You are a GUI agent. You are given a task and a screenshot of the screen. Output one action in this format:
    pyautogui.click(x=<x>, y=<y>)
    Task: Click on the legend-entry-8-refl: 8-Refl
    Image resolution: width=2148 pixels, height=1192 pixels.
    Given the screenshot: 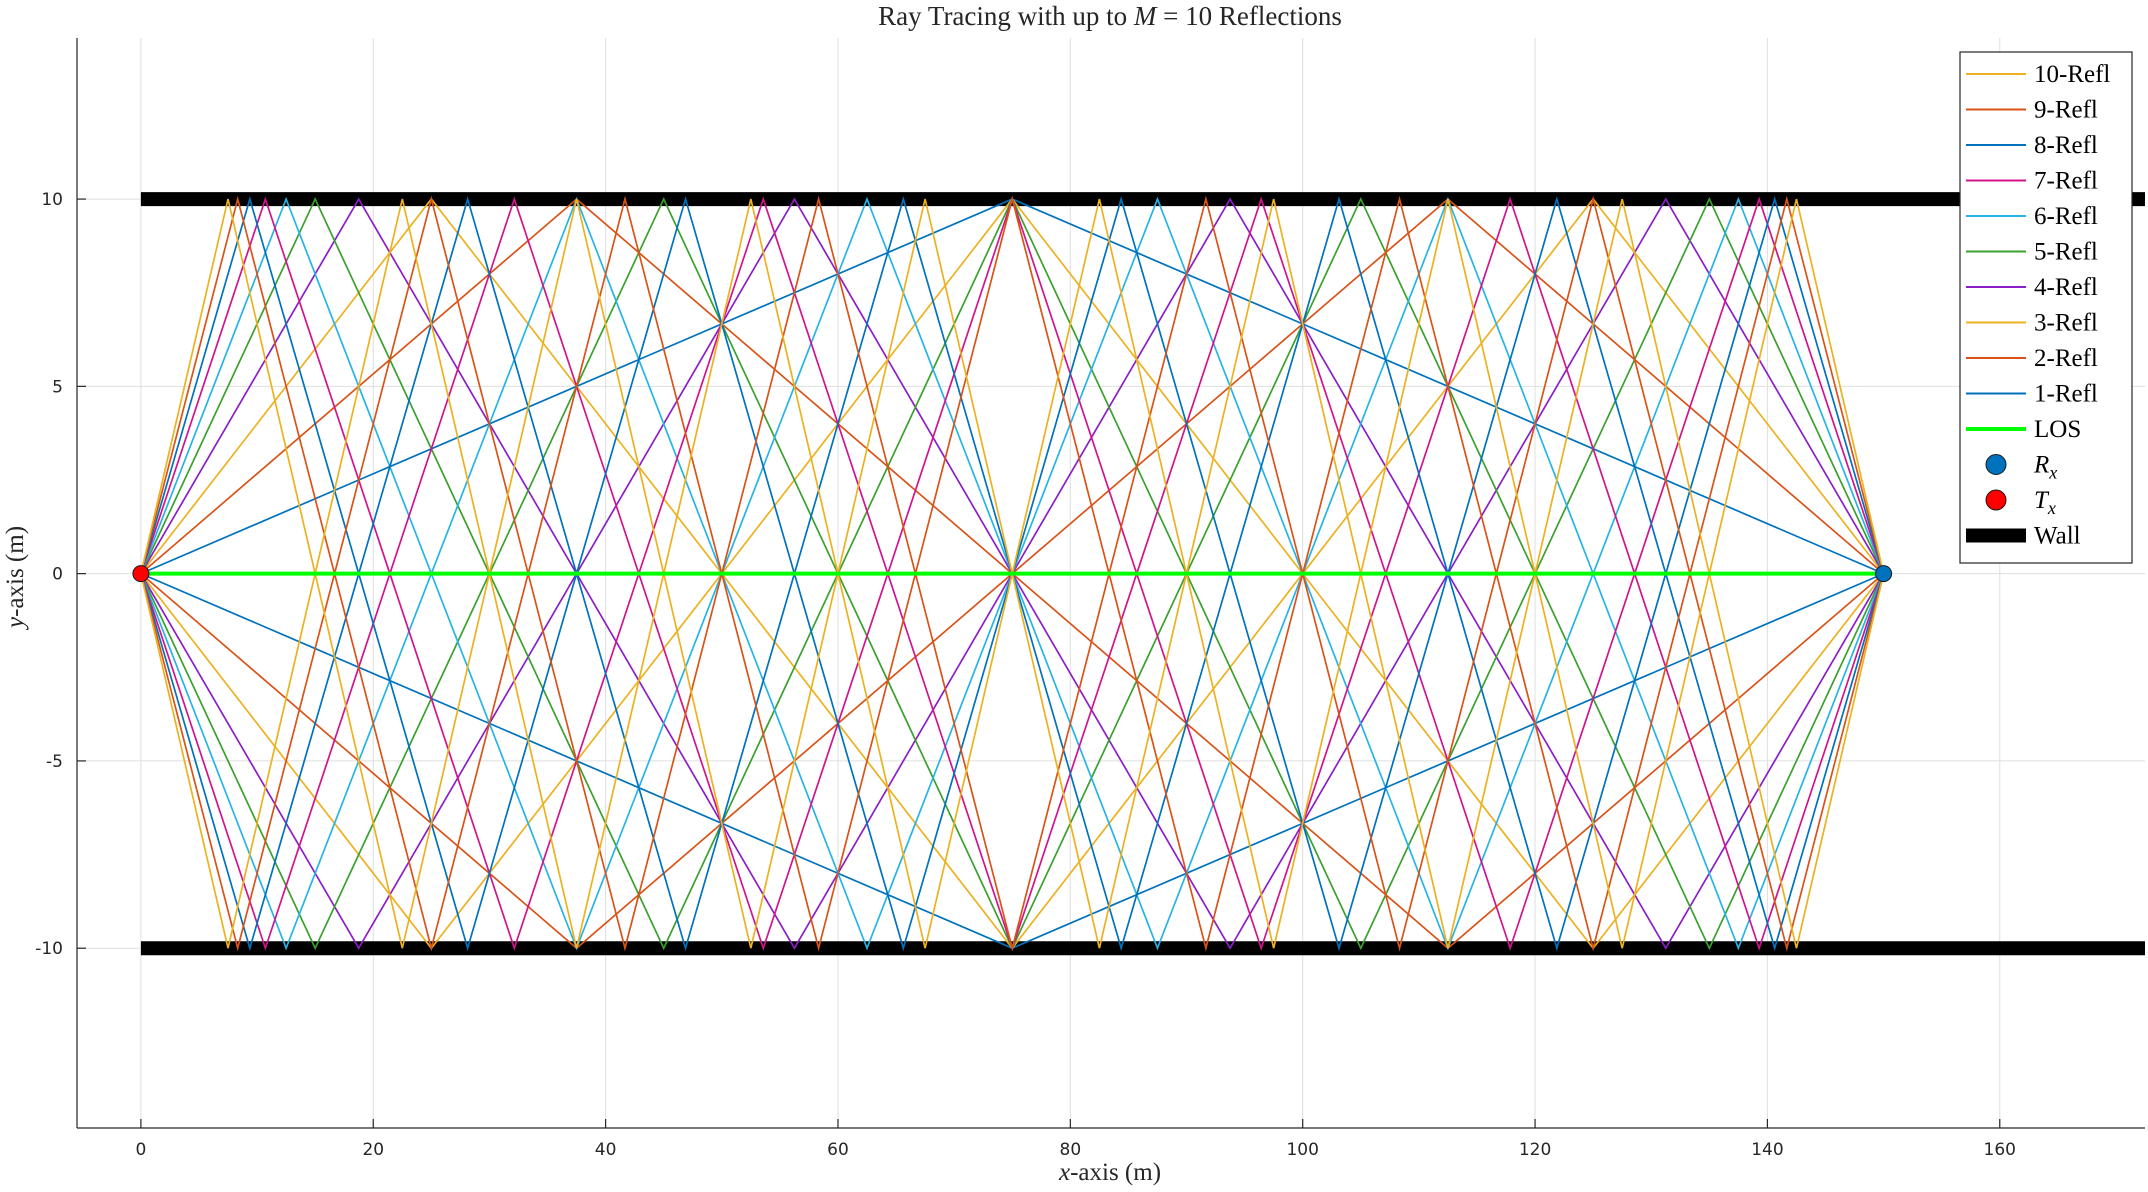 What is the action you would take?
    pyautogui.click(x=2032, y=145)
    